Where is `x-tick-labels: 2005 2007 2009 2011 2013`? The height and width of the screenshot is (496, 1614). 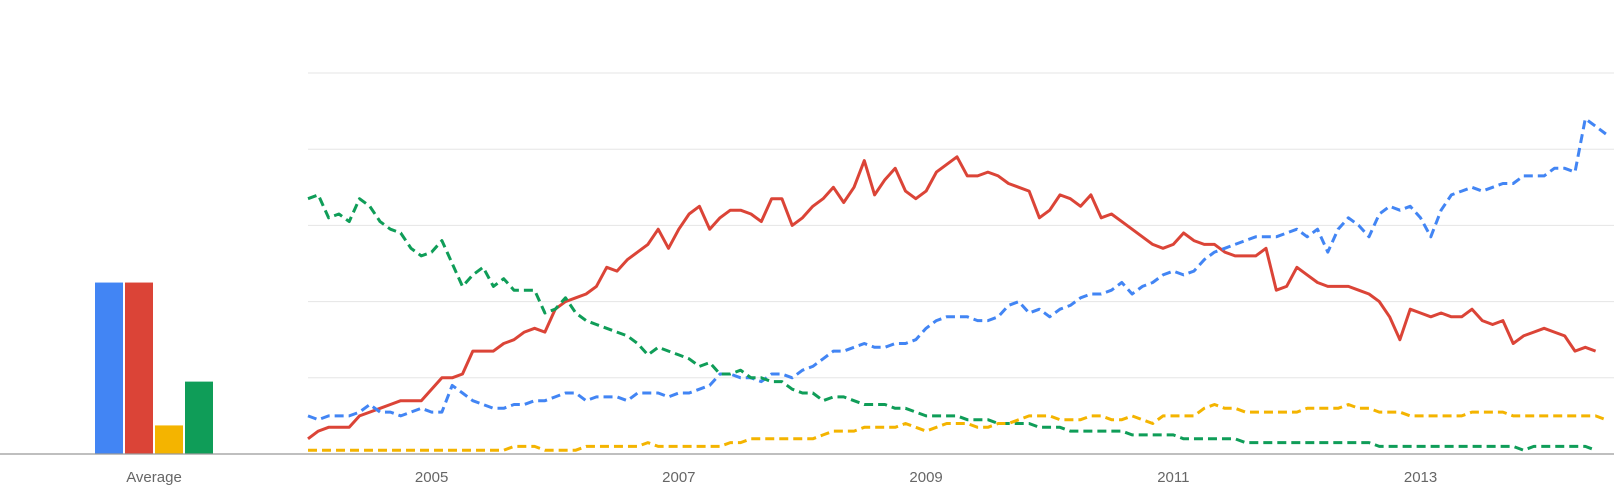 x-tick-labels: 2005 2007 2009 2011 2013 is located at coordinates (926, 477).